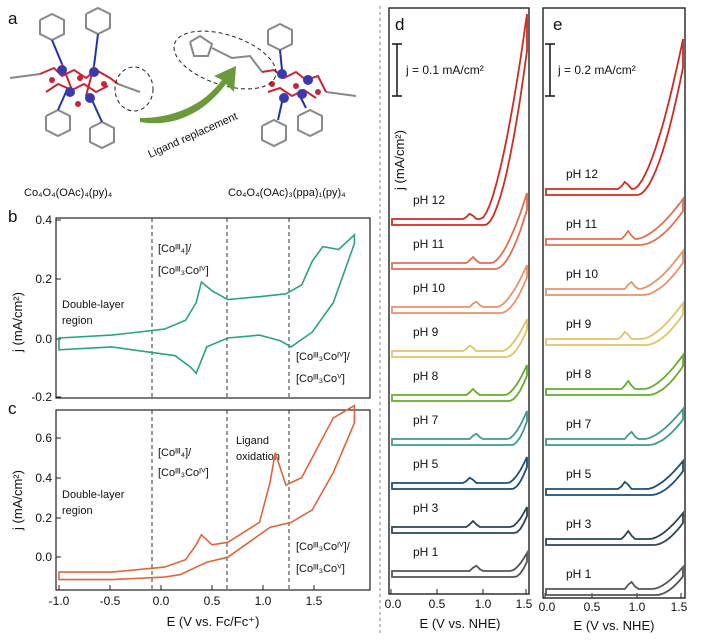 This screenshot has height=642, width=718. I want to click on ph-label-e-6: pH 5, so click(579, 474).